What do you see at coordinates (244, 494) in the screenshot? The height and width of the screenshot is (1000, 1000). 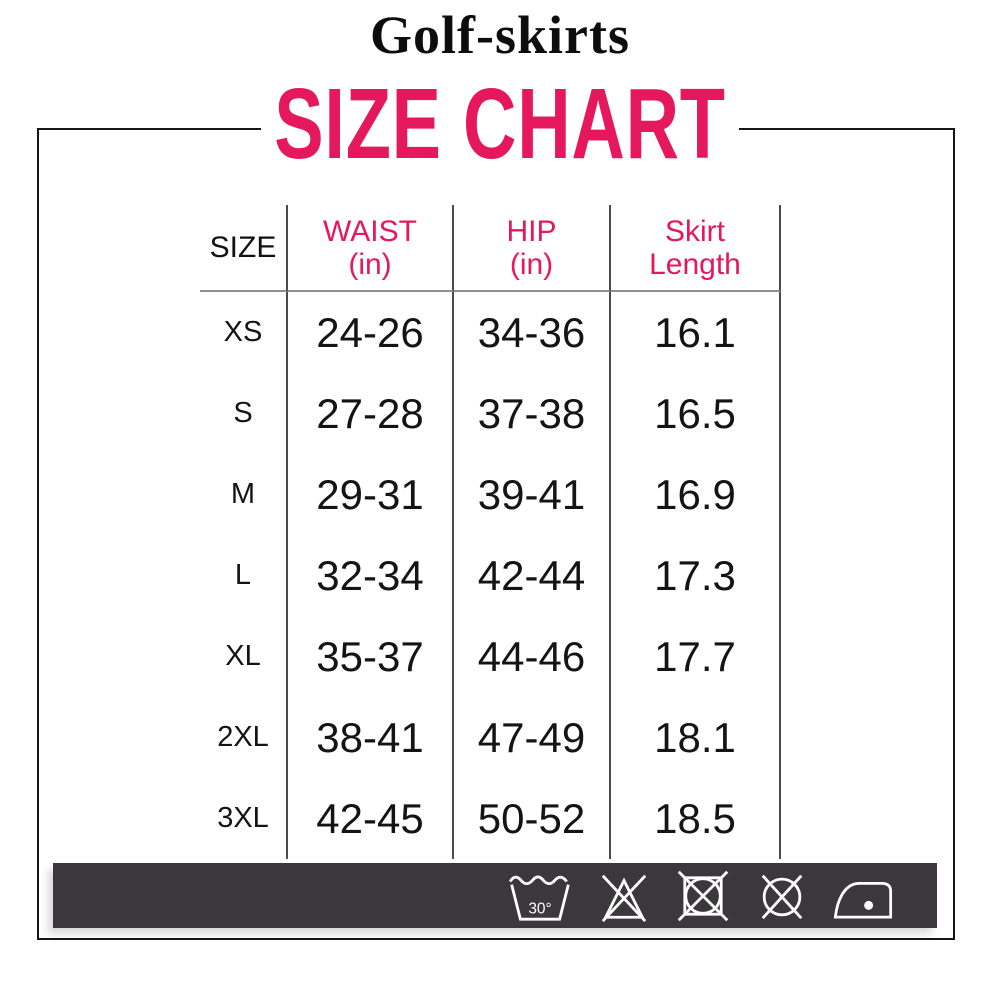 I see `size-label: M` at bounding box center [244, 494].